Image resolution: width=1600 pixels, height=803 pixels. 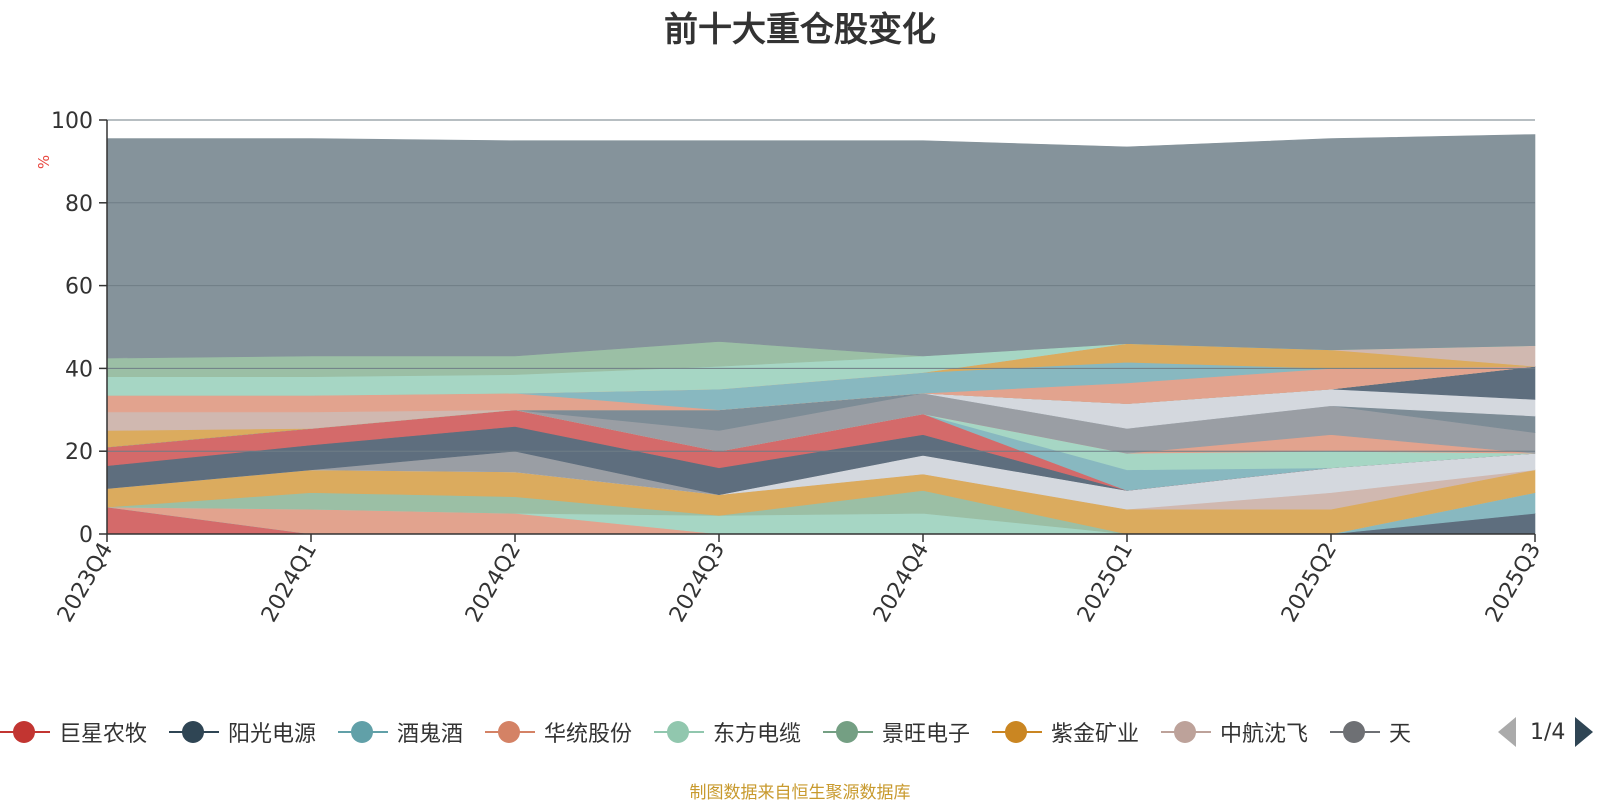 What do you see at coordinates (697, 583) in the screenshot?
I see `x-tick-label: 2024Q3` at bounding box center [697, 583].